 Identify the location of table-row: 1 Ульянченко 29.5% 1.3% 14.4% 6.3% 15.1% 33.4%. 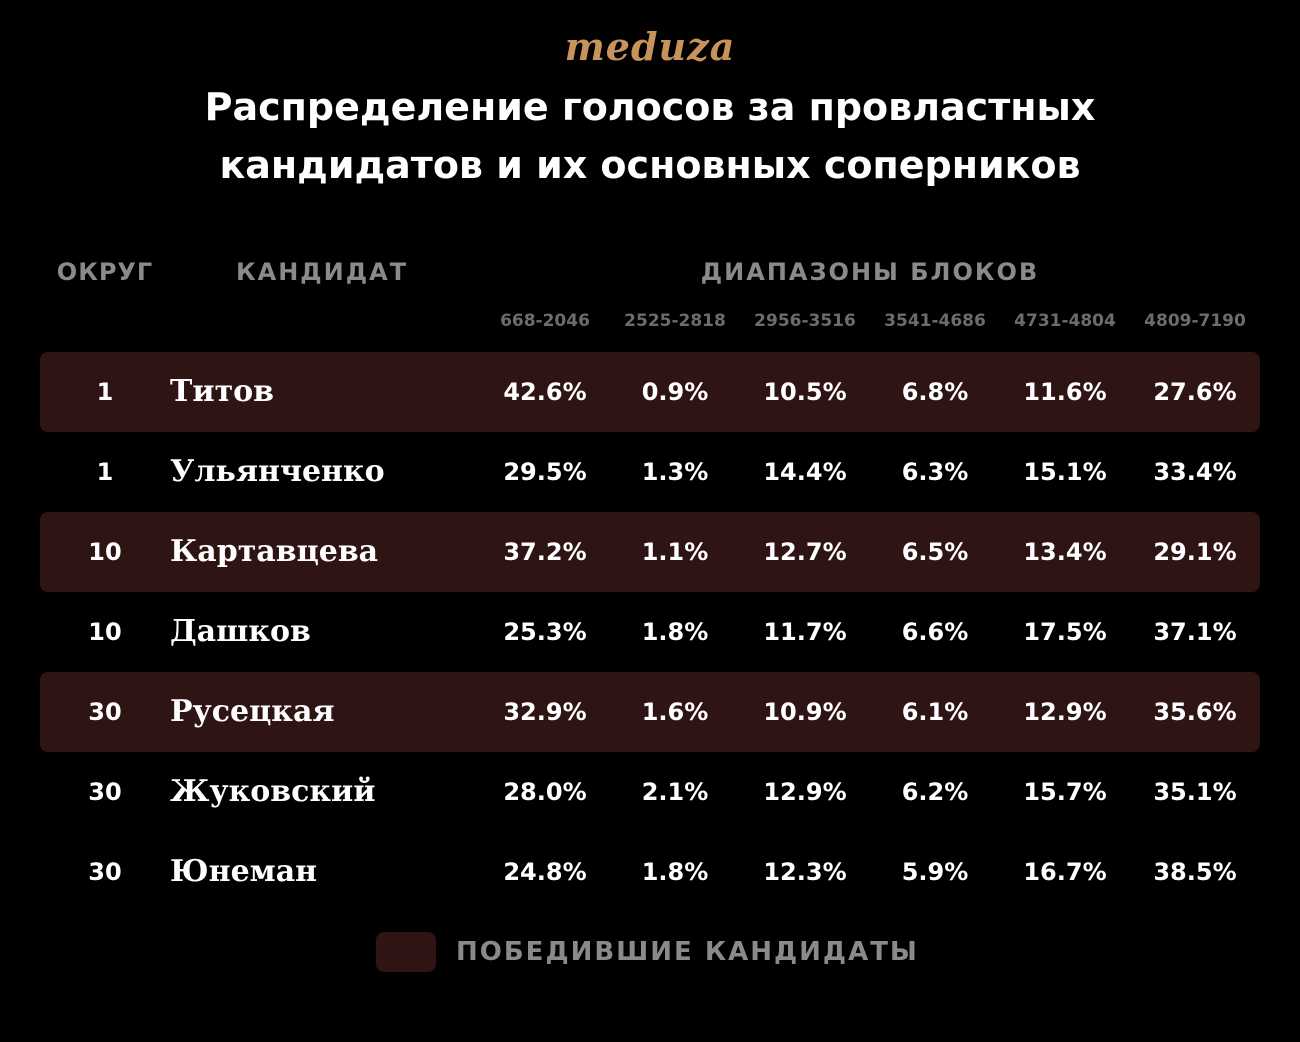
(650, 472).